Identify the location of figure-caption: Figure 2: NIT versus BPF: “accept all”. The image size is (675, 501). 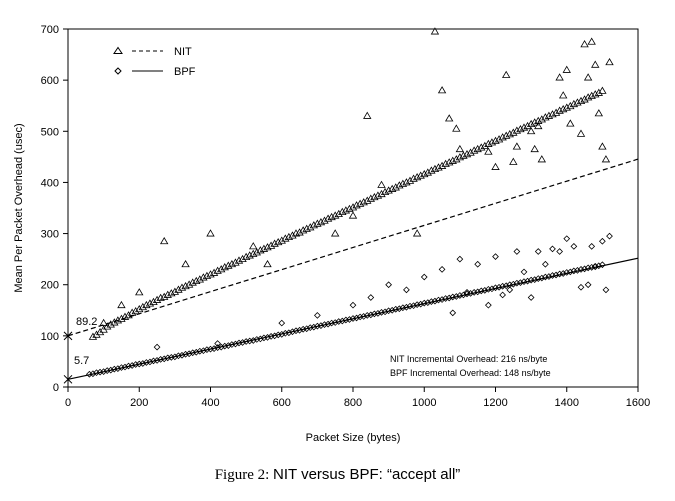
(337, 475).